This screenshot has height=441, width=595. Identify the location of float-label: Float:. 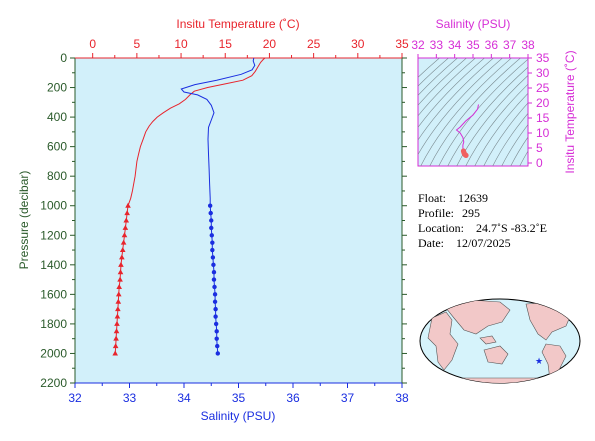
(432, 198).